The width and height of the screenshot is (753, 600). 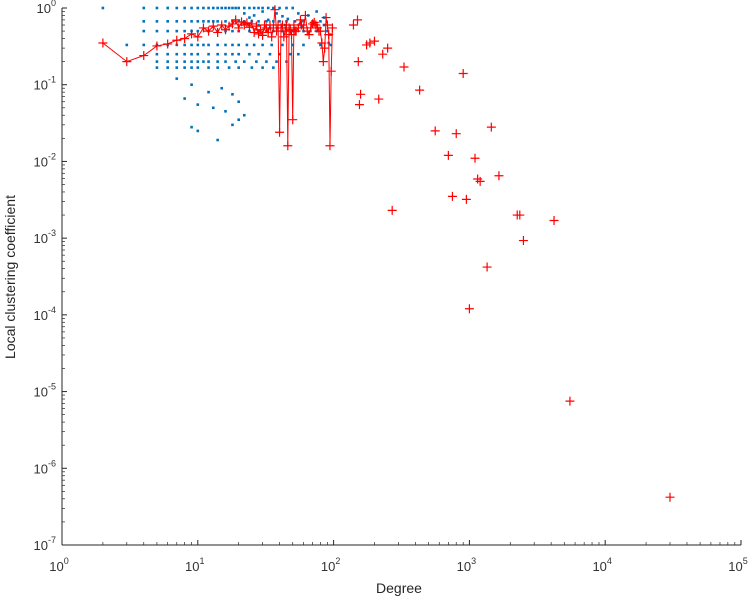 I want to click on x-tick-exponent: 5, so click(x=745, y=561).